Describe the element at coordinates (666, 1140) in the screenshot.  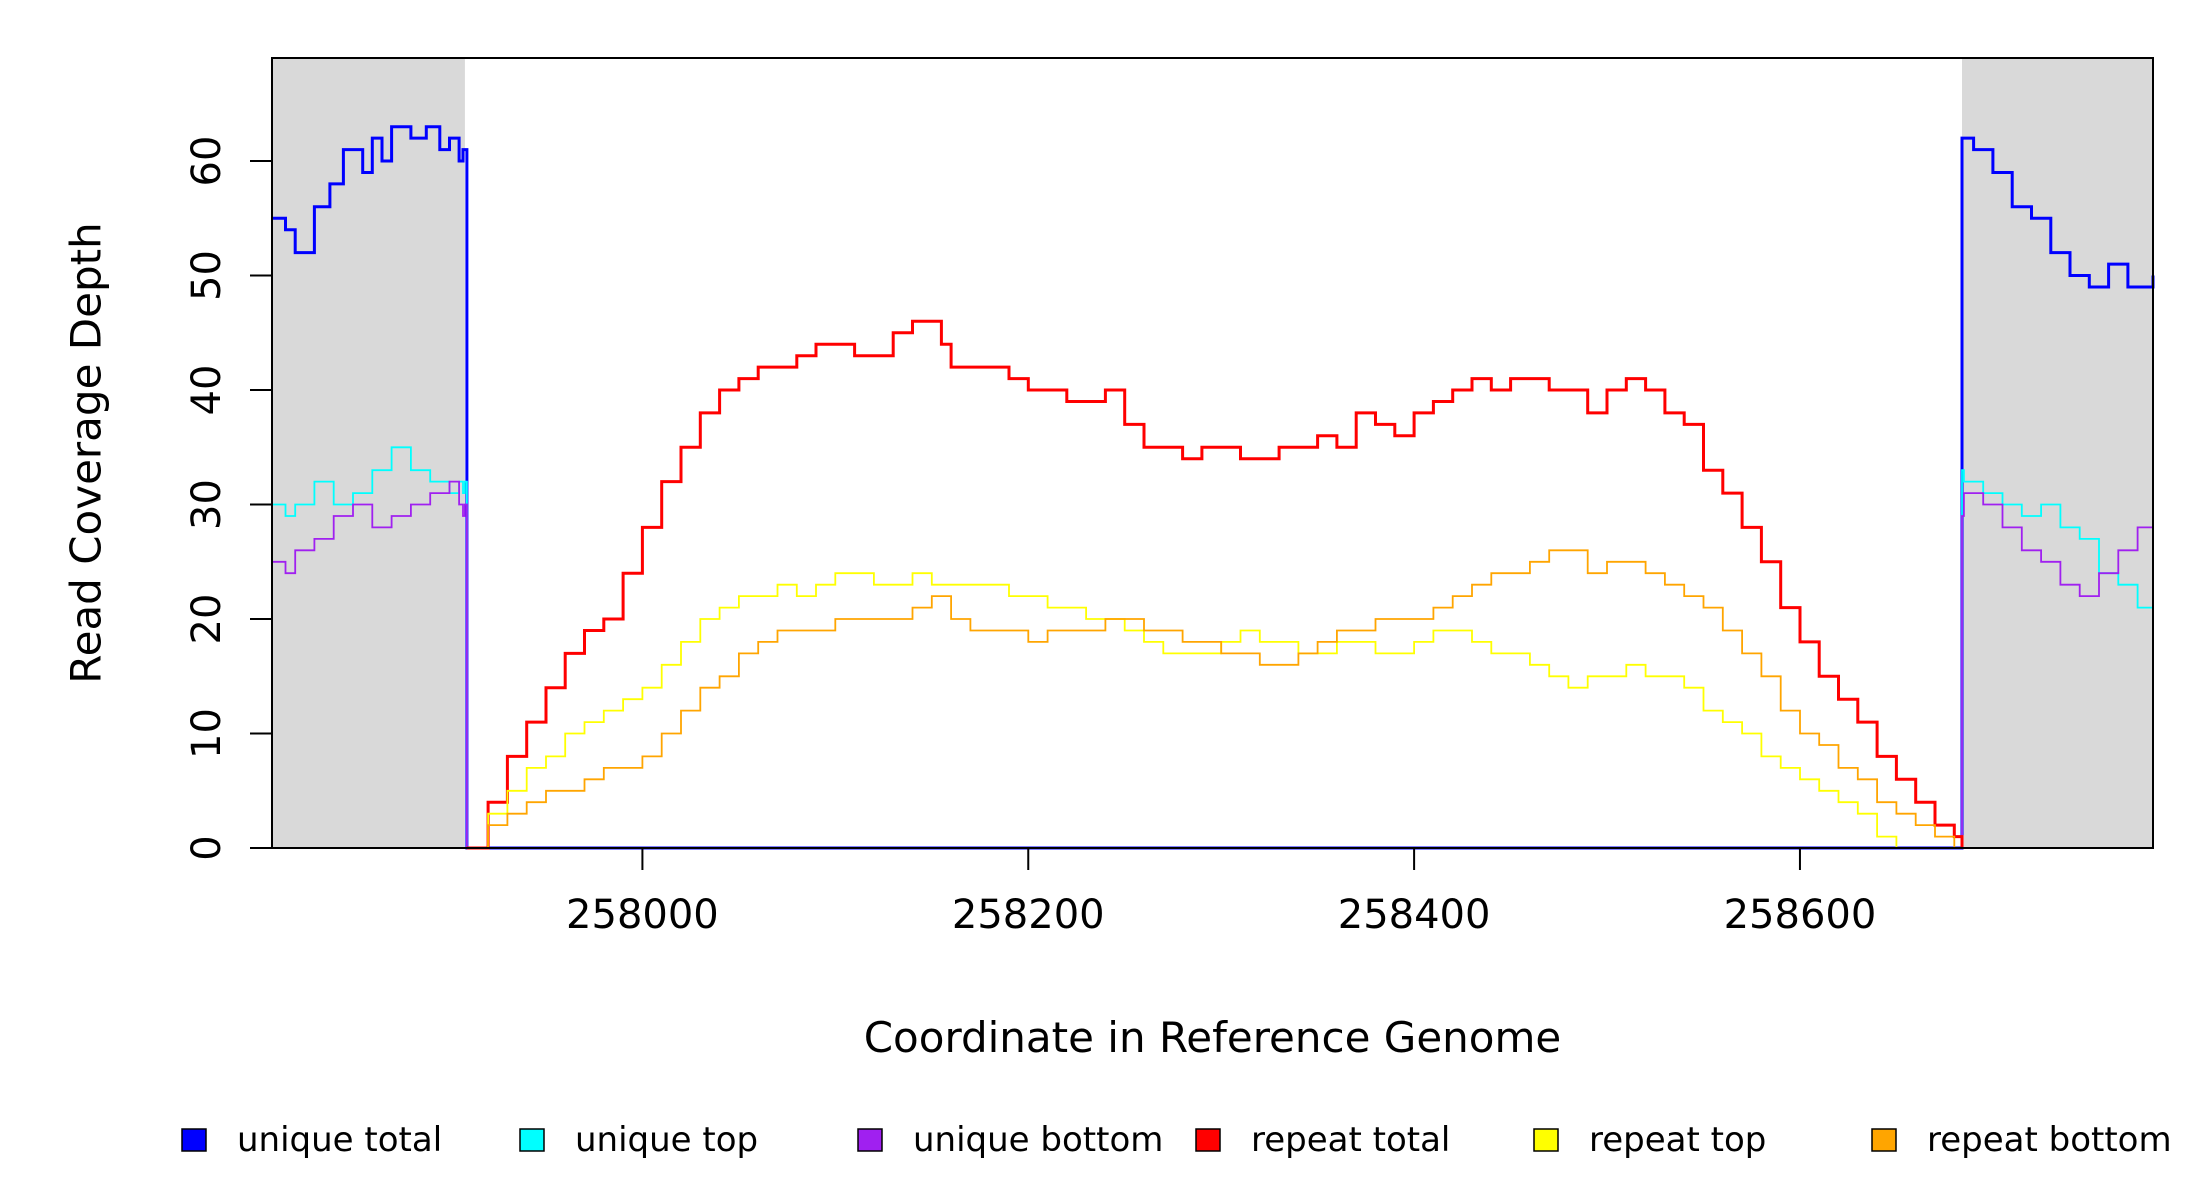
I see `legend-label: unique top` at that location.